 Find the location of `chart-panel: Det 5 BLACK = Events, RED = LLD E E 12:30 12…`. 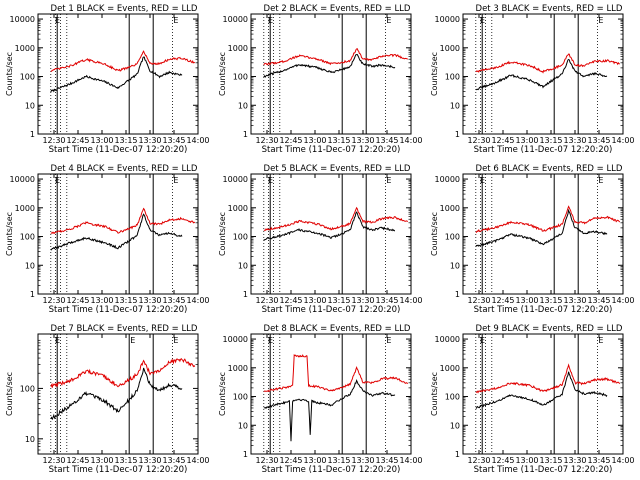

chart-panel: Det 5 BLACK = Events, RED = LLD E E 12:30 12… is located at coordinates (320, 239).